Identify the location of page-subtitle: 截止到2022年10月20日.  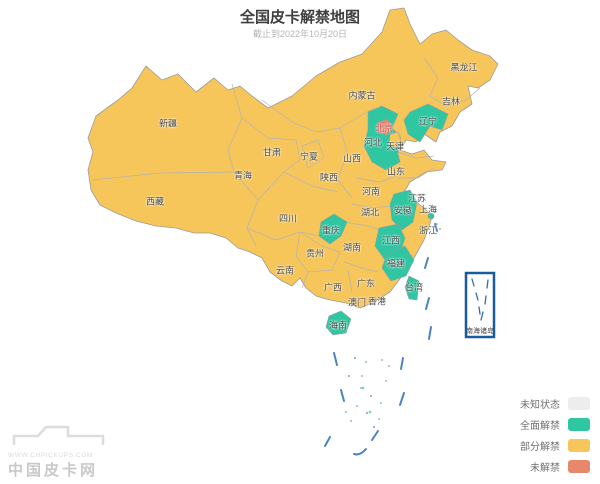
(300, 34).